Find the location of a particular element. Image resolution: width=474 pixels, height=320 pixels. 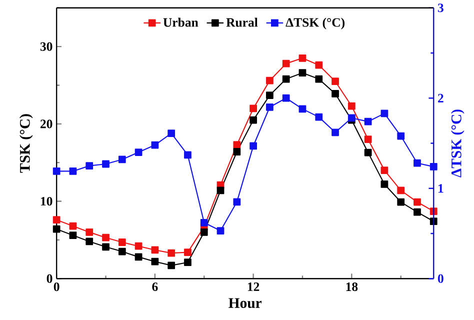

y2-axis-title: ΔTSK (°C) is located at coordinates (457, 144).